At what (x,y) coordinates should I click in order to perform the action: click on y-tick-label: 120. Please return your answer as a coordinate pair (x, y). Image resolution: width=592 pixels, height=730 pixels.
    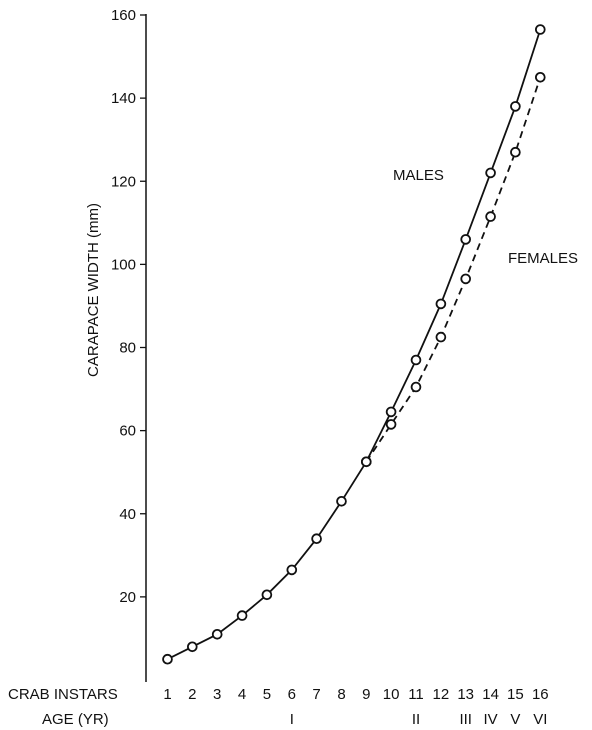
    Looking at the image, I should click on (123, 181).